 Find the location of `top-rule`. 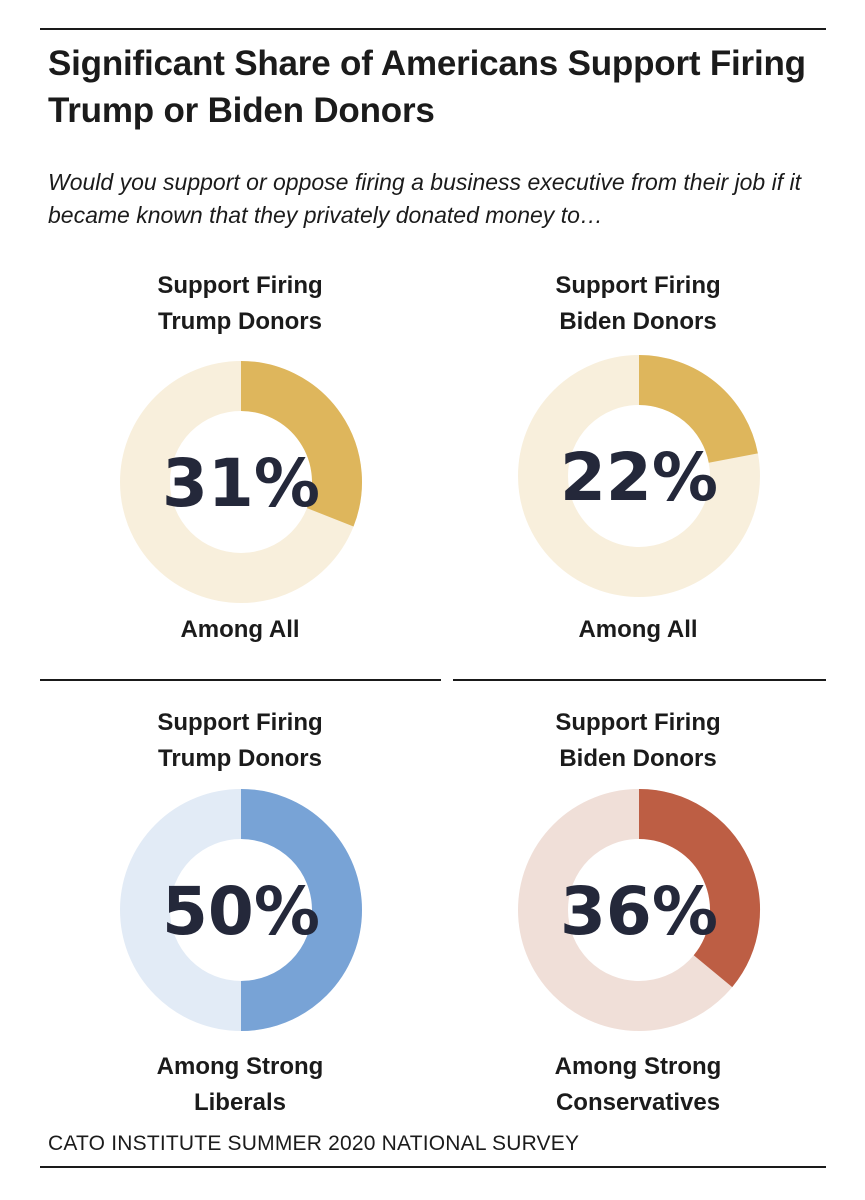

top-rule is located at coordinates (433, 29).